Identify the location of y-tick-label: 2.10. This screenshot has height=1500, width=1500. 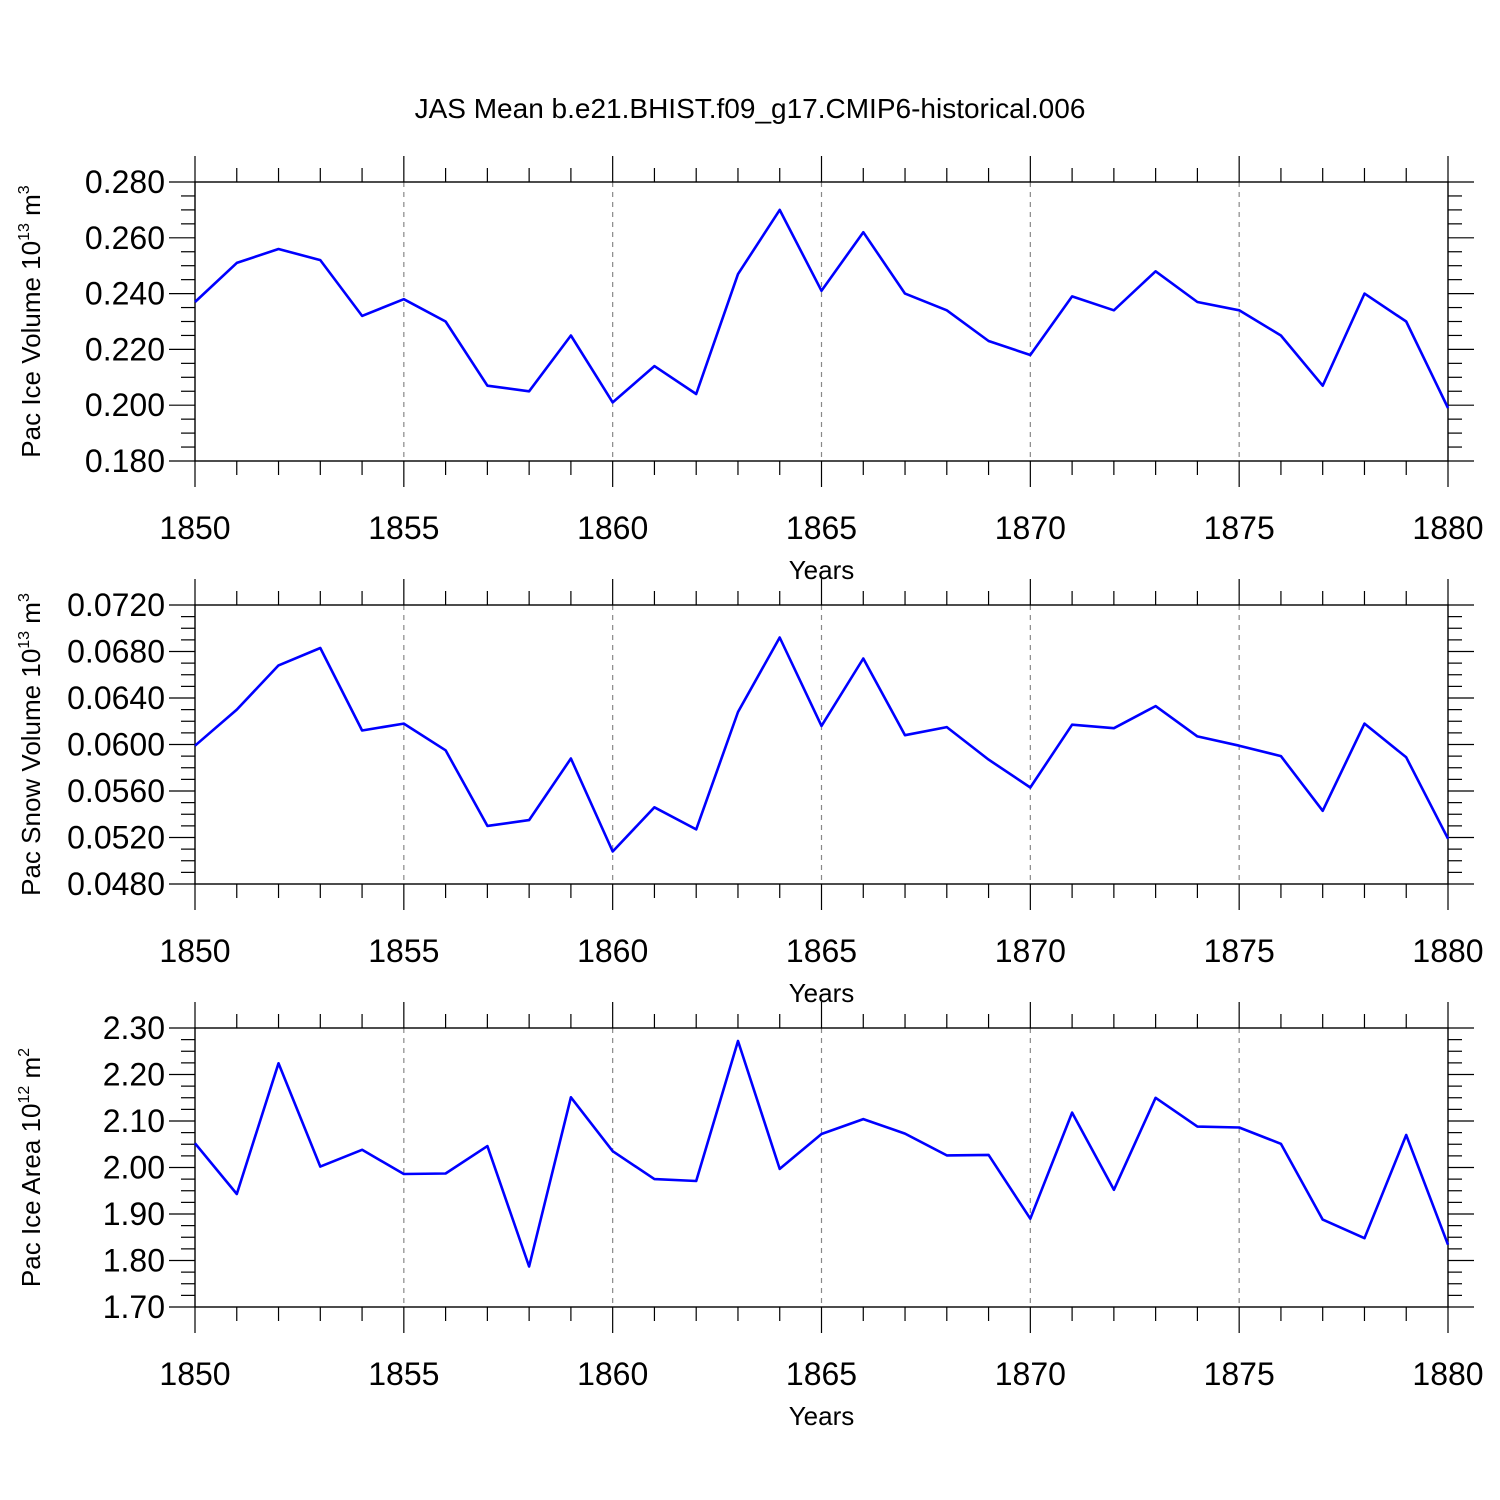
(134, 1121).